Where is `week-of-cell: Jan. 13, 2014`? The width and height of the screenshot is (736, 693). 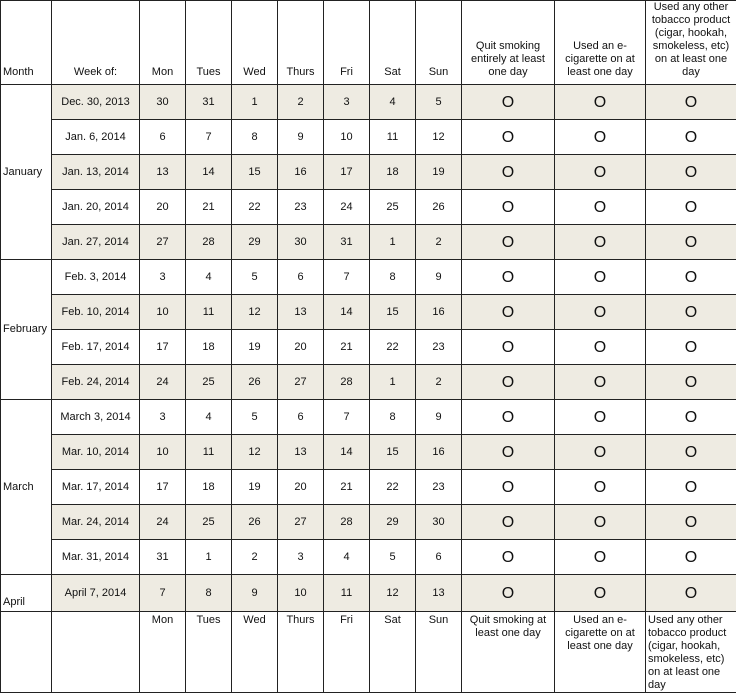
week-of-cell: Jan. 13, 2014 is located at coordinates (96, 172).